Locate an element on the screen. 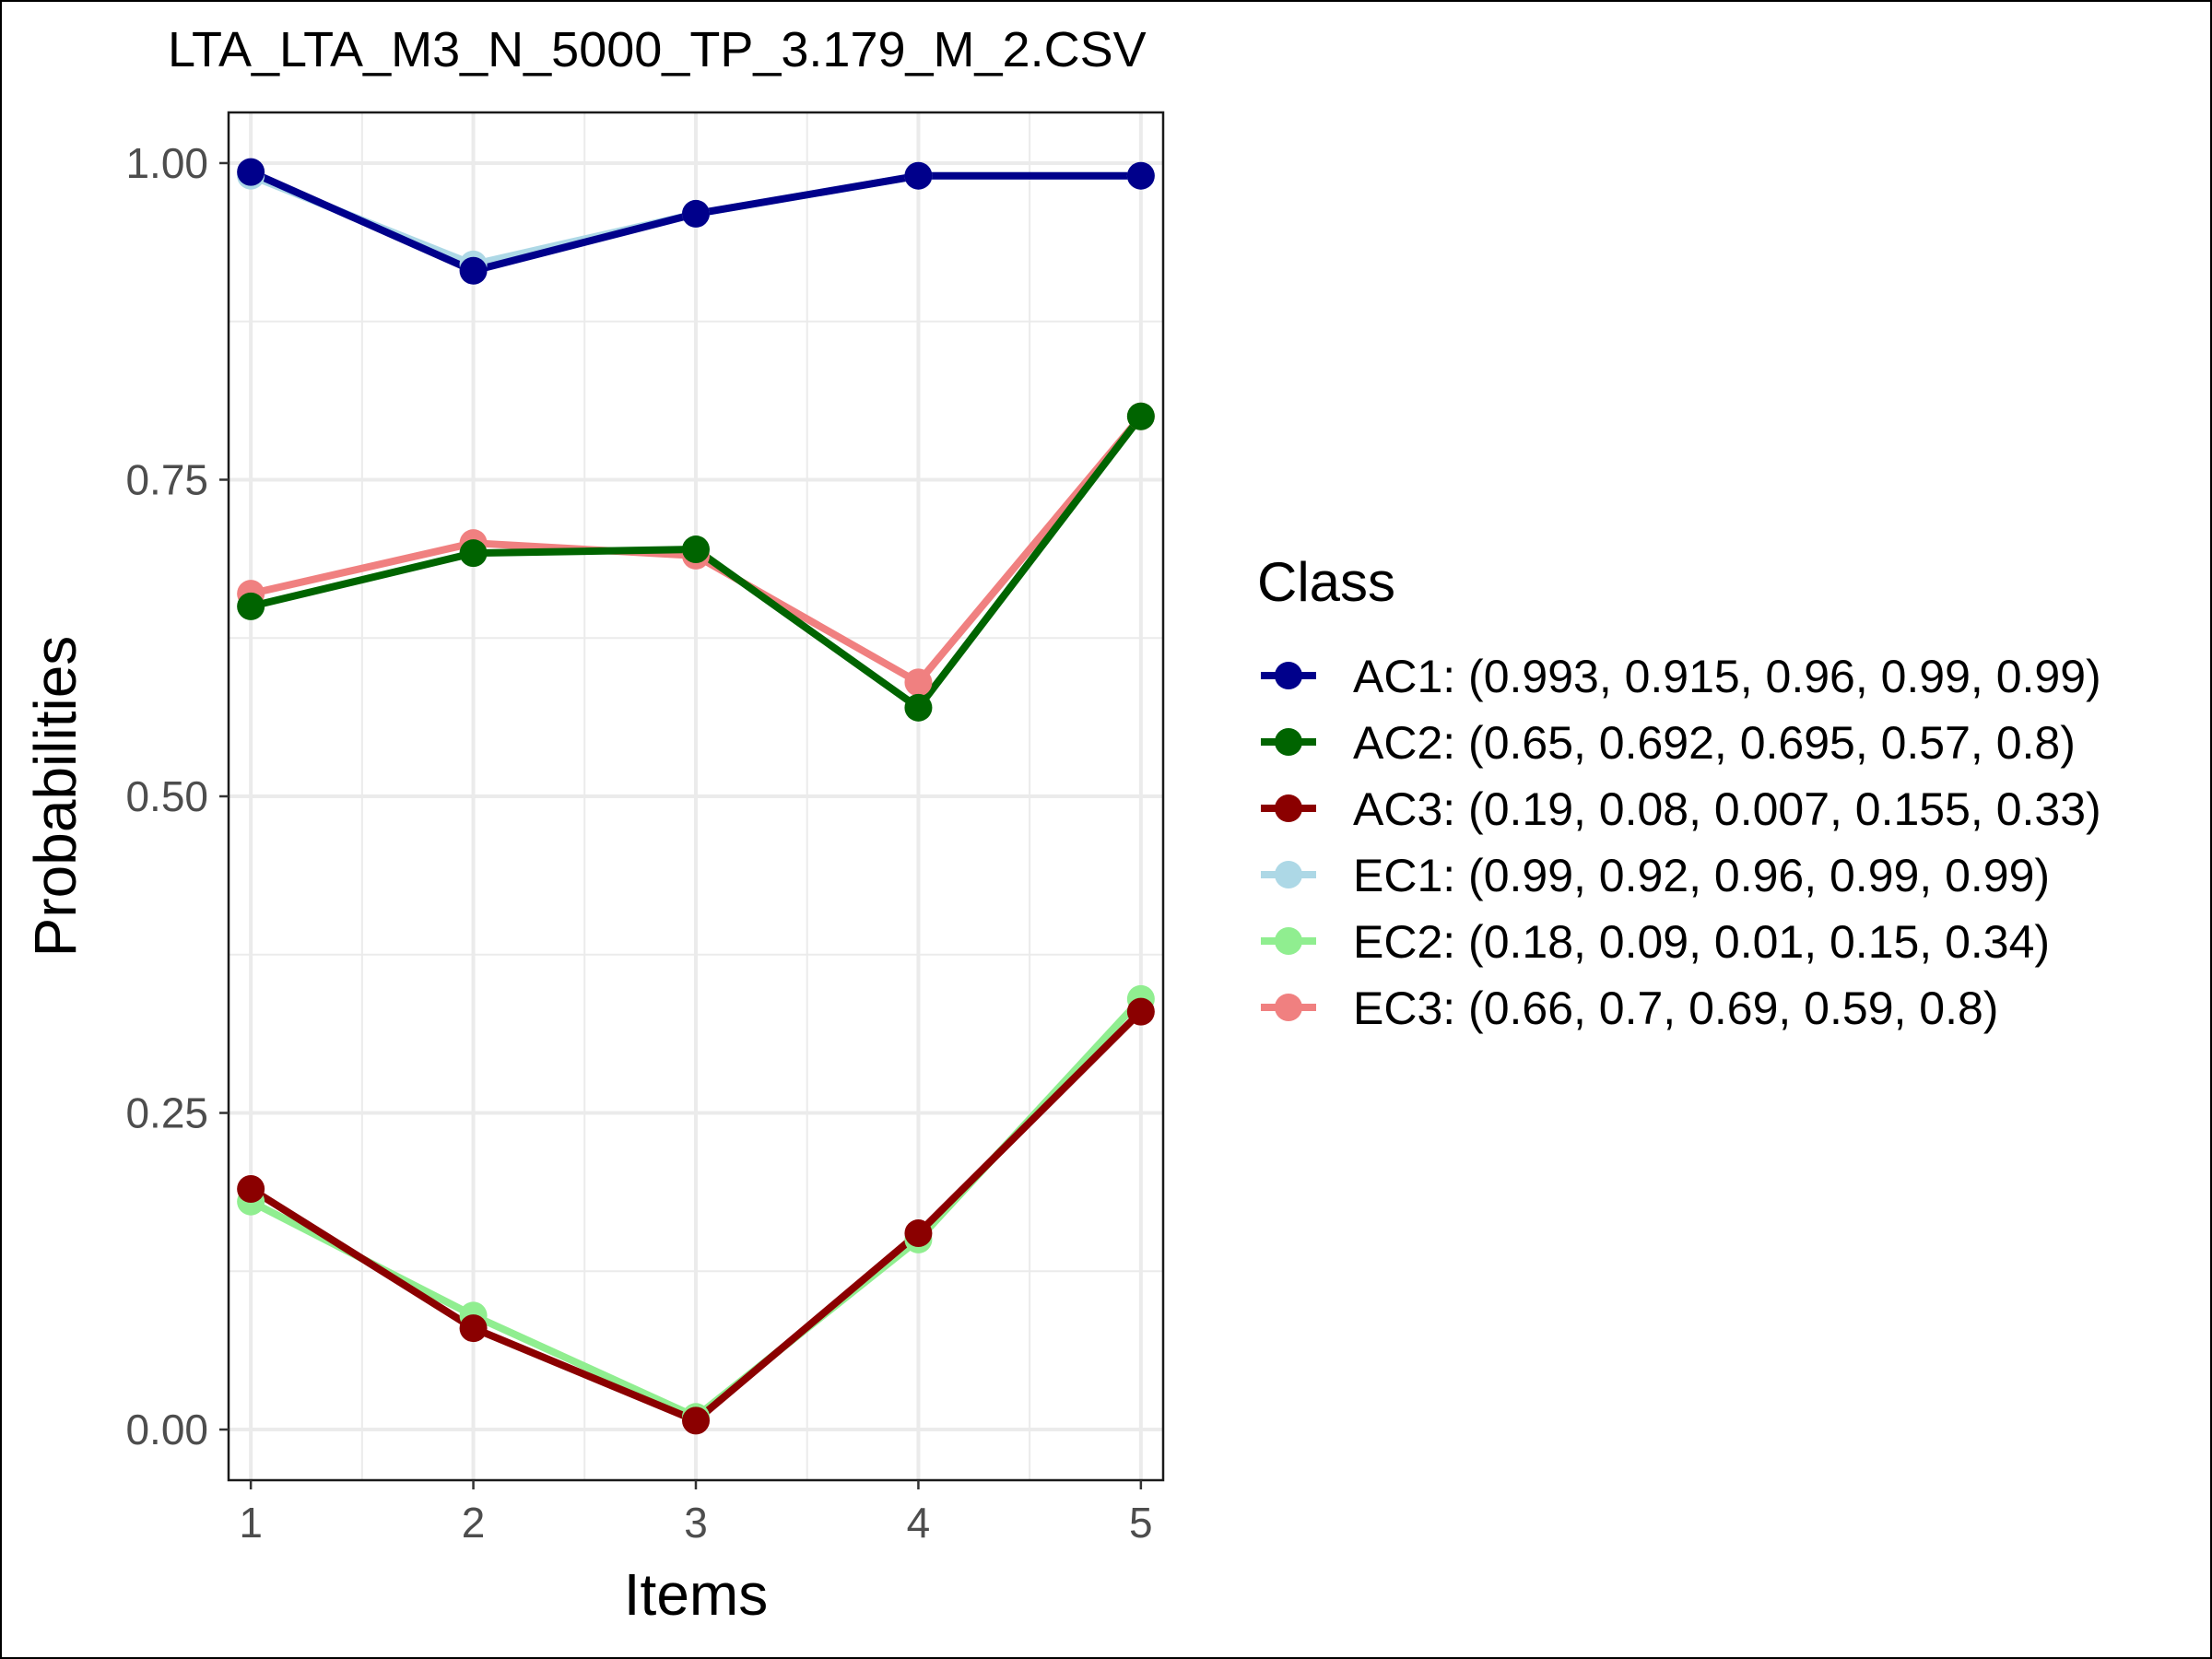  x-axis-ticks: 1 2 3 4 5 is located at coordinates (696, 1513).